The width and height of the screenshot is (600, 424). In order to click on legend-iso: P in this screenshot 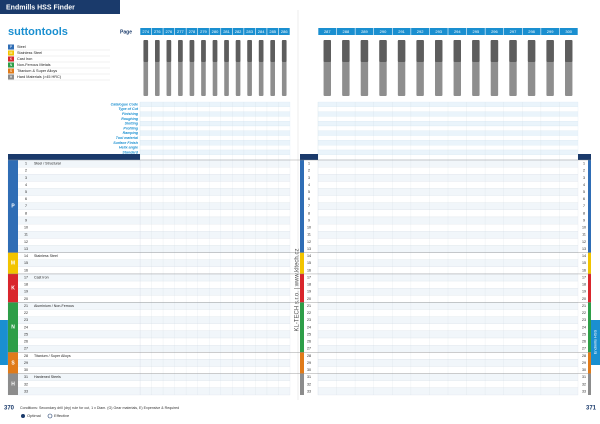, I will do `click(11, 47)`.